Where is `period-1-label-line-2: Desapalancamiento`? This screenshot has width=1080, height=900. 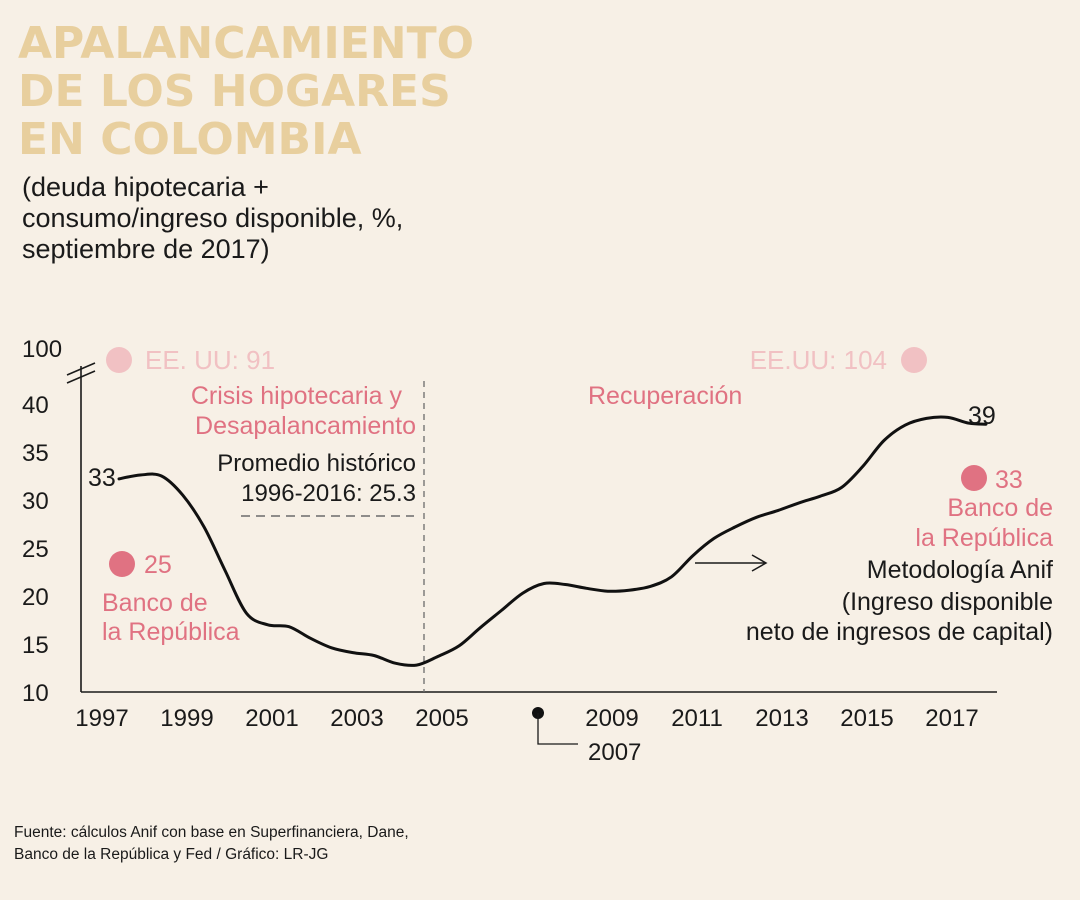
period-1-label-line-2: Desapalancamiento is located at coordinates (305, 426).